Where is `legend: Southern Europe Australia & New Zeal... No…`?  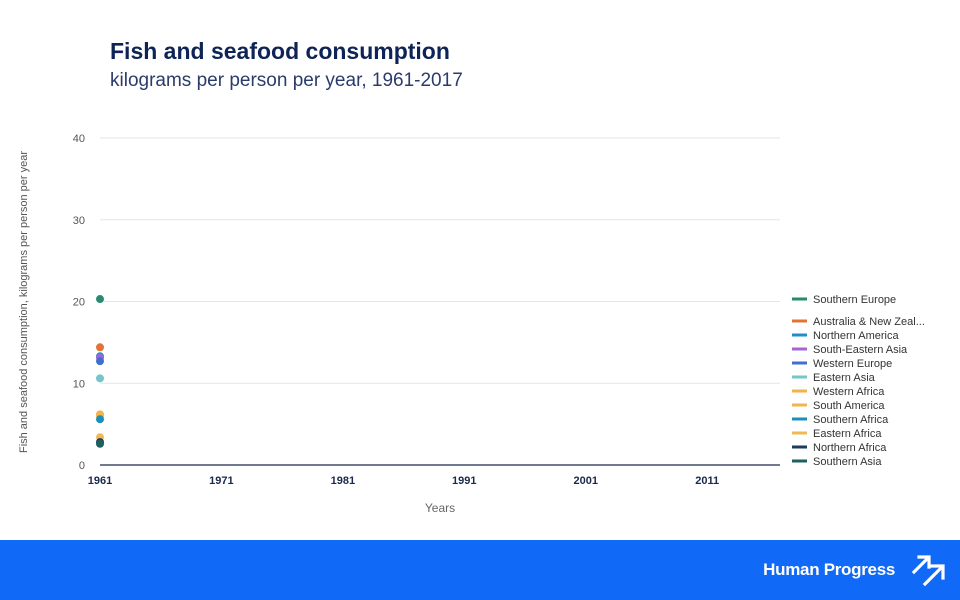 legend: Southern Europe Australia & New Zeal... No… is located at coordinates (858, 381).